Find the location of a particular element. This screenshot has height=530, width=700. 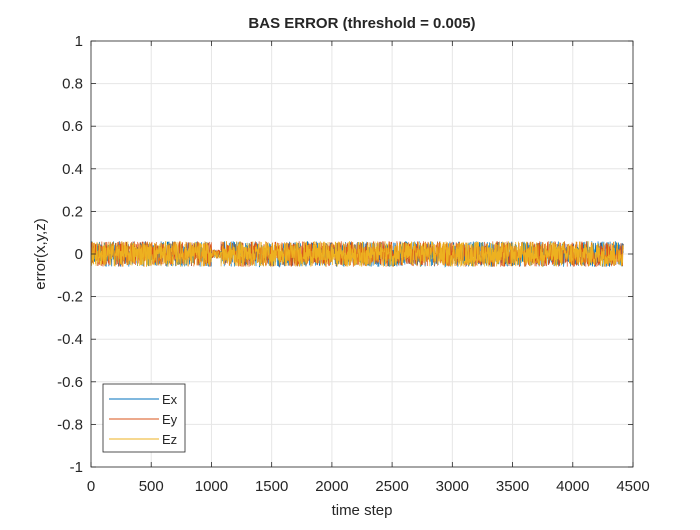

x-axis-label: time step is located at coordinates (362, 510).